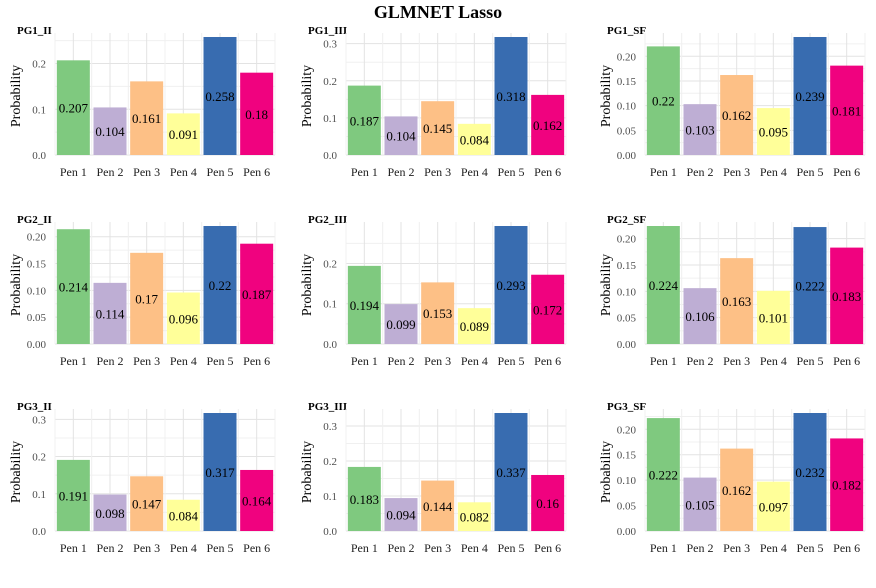 This screenshot has width=876, height=588. What do you see at coordinates (846, 110) in the screenshot?
I see `data-label: 0.181` at bounding box center [846, 110].